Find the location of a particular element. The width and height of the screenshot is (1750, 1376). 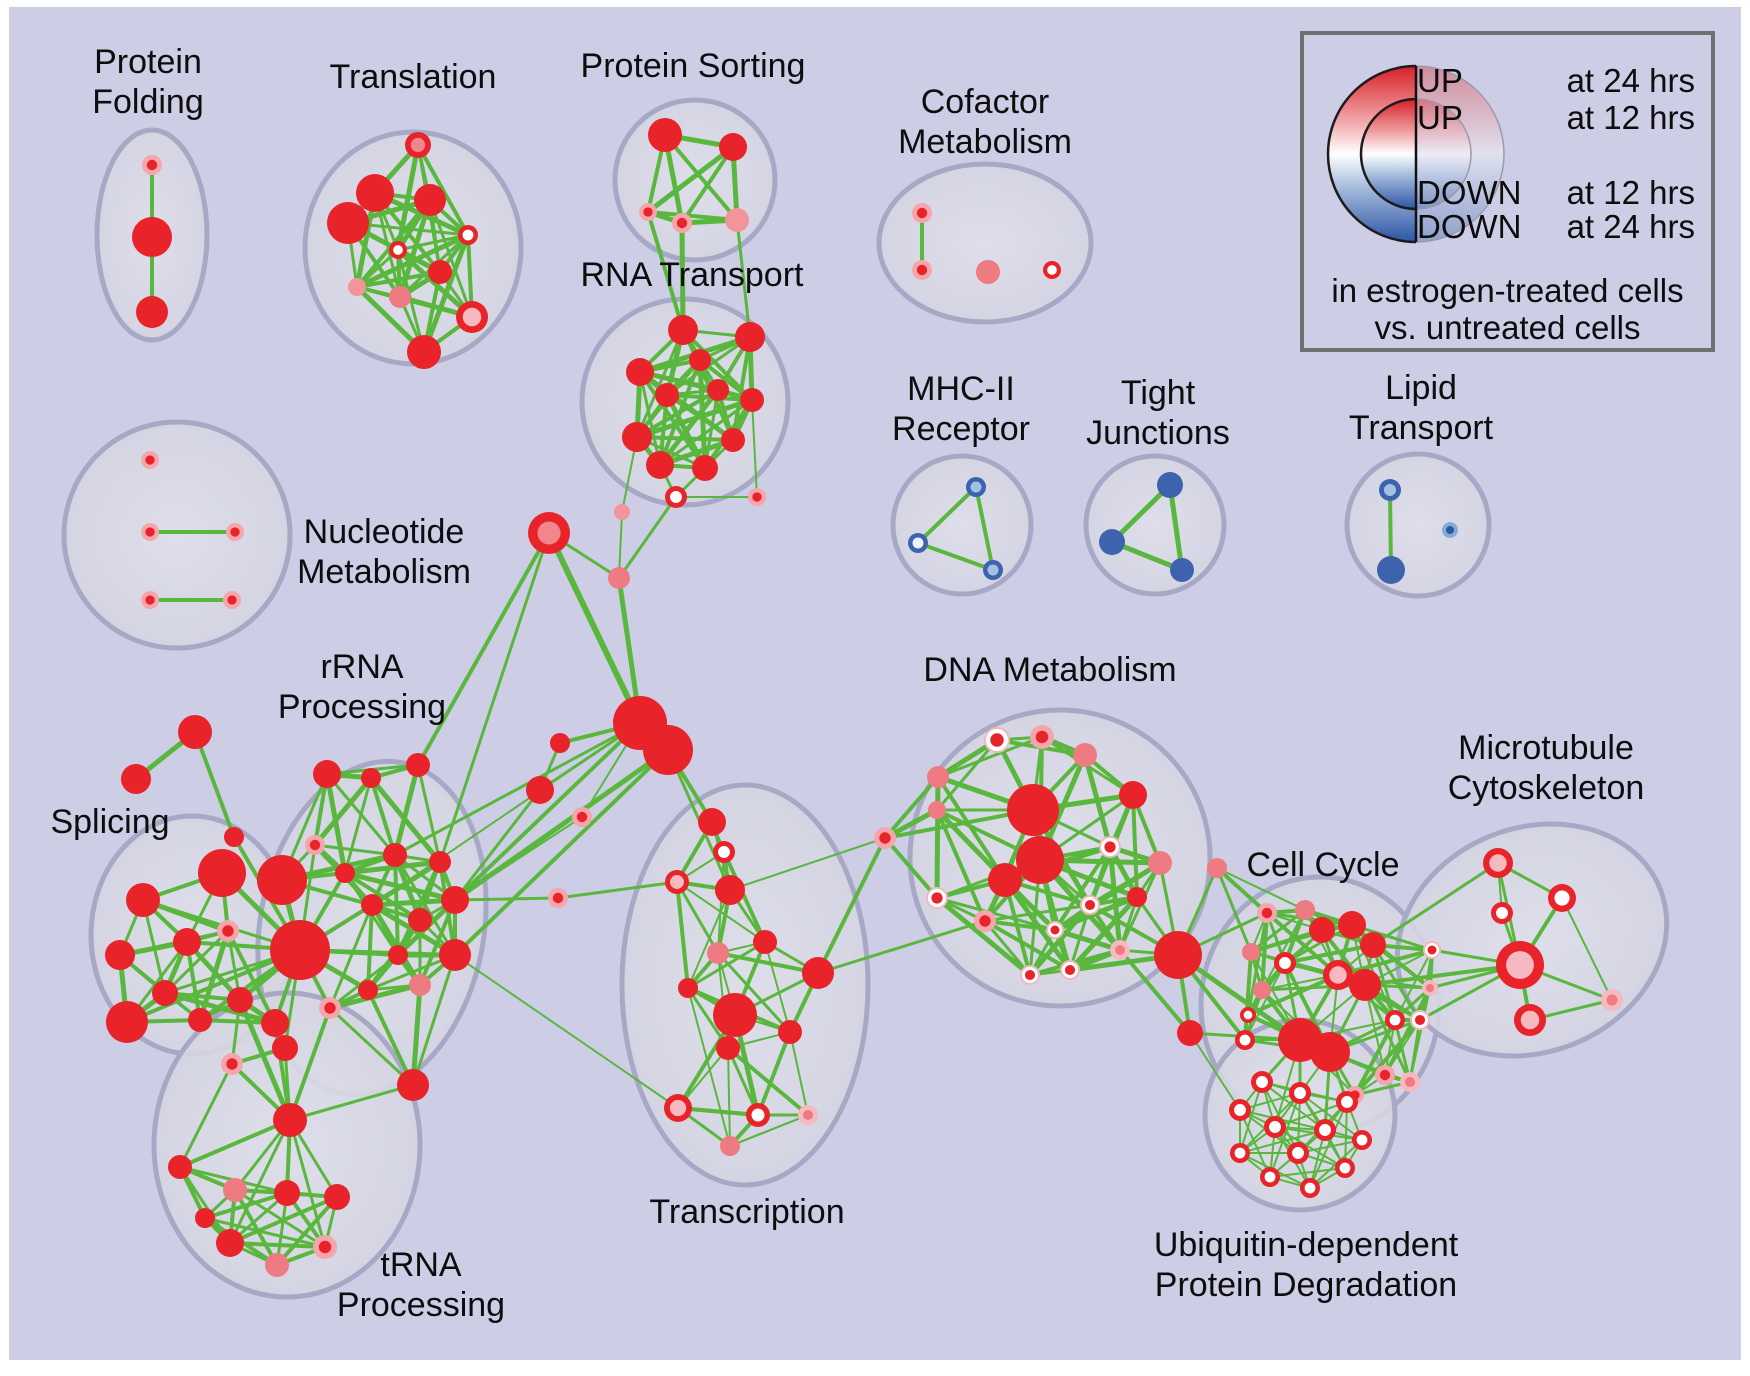

cluster-ellipse-cf is located at coordinates (985, 243).